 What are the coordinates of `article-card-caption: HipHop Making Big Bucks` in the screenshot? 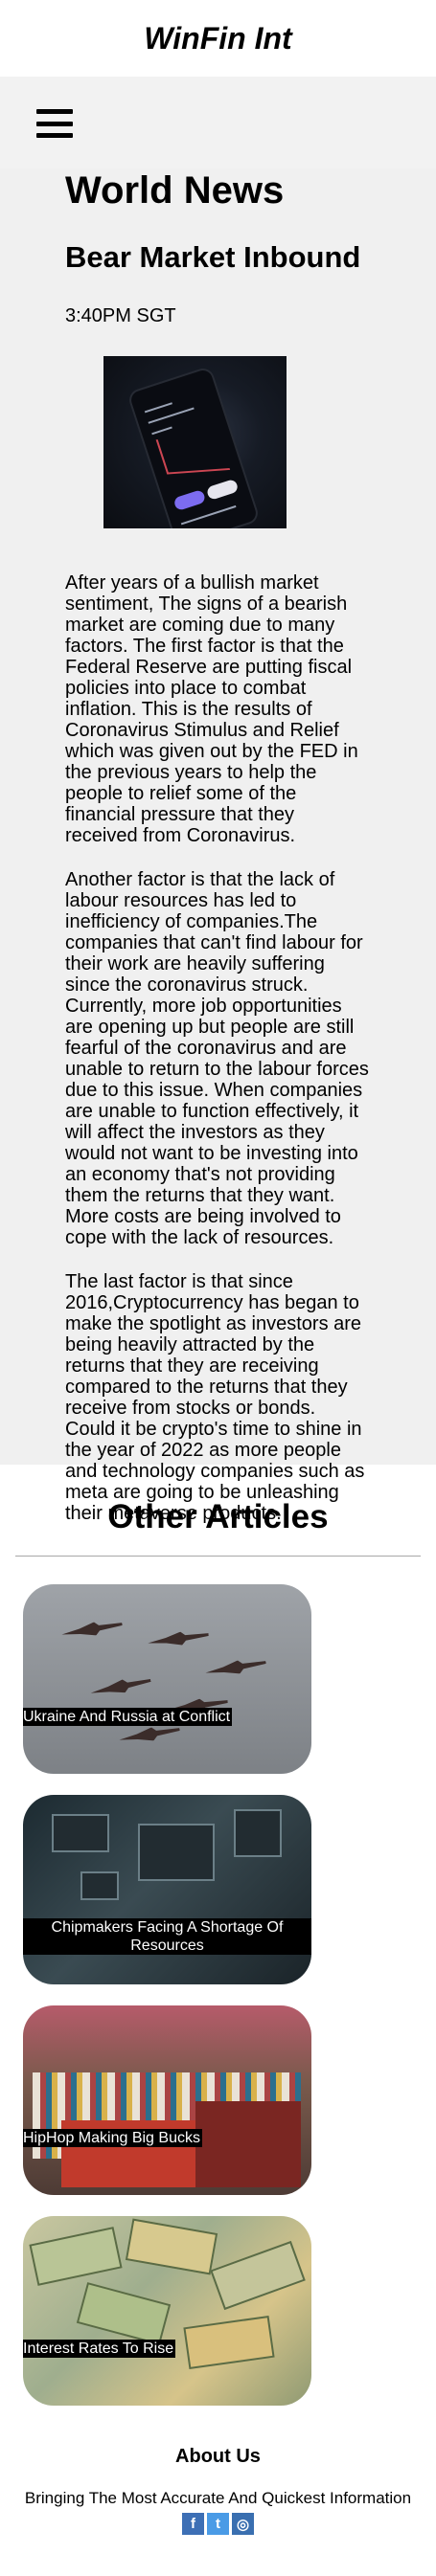 It's located at (112, 2138).